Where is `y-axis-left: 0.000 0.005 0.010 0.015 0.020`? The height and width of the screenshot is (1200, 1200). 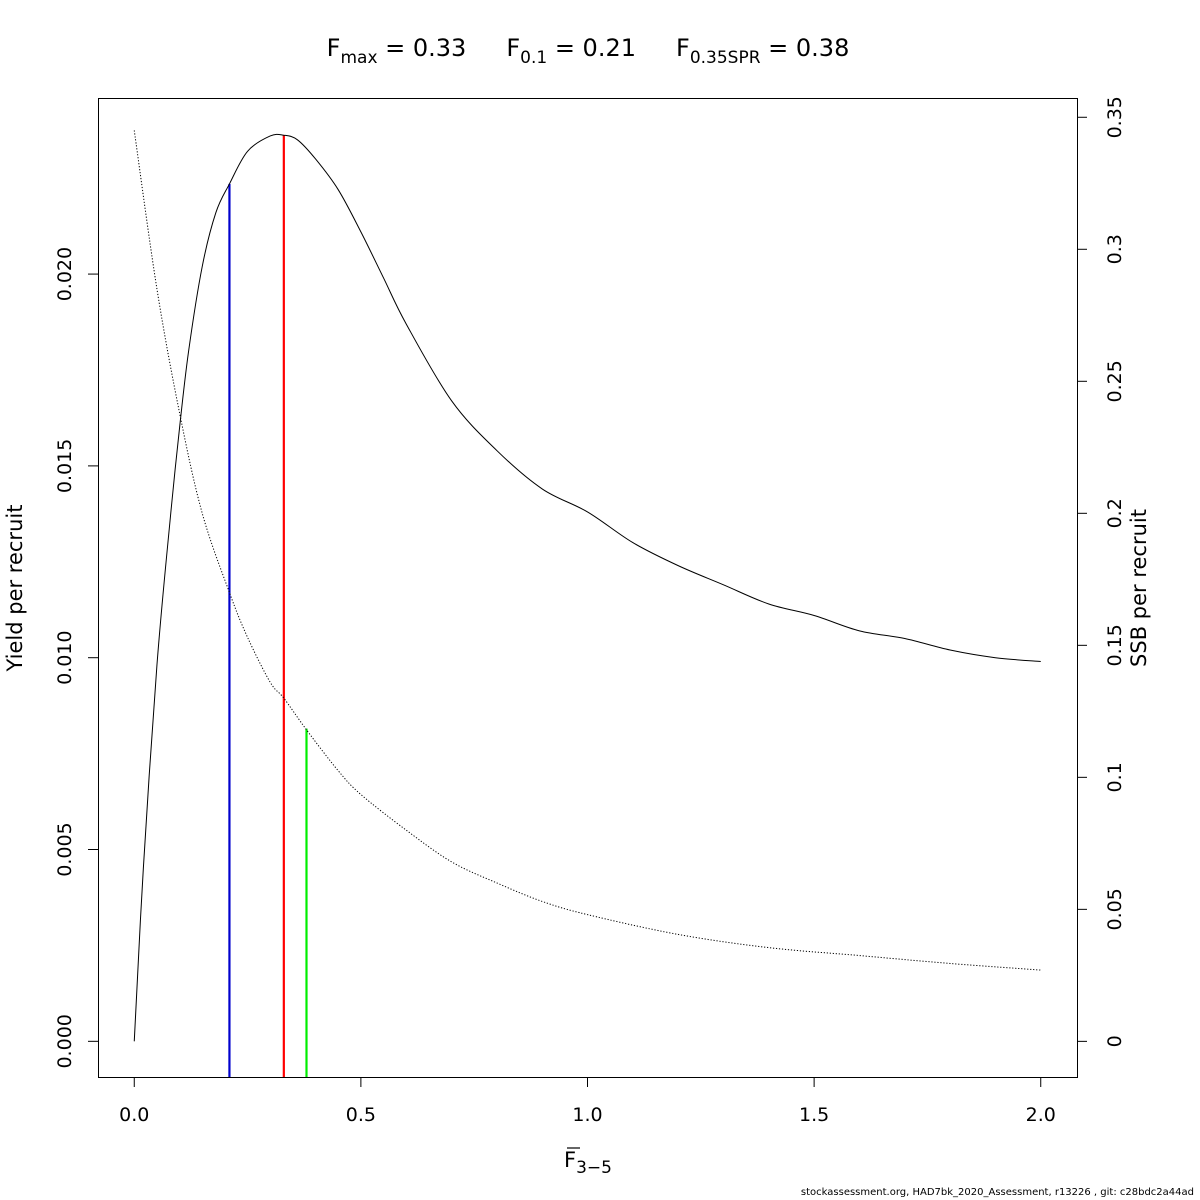
y-axis-left: 0.000 0.005 0.010 0.015 0.020 is located at coordinates (76, 658).